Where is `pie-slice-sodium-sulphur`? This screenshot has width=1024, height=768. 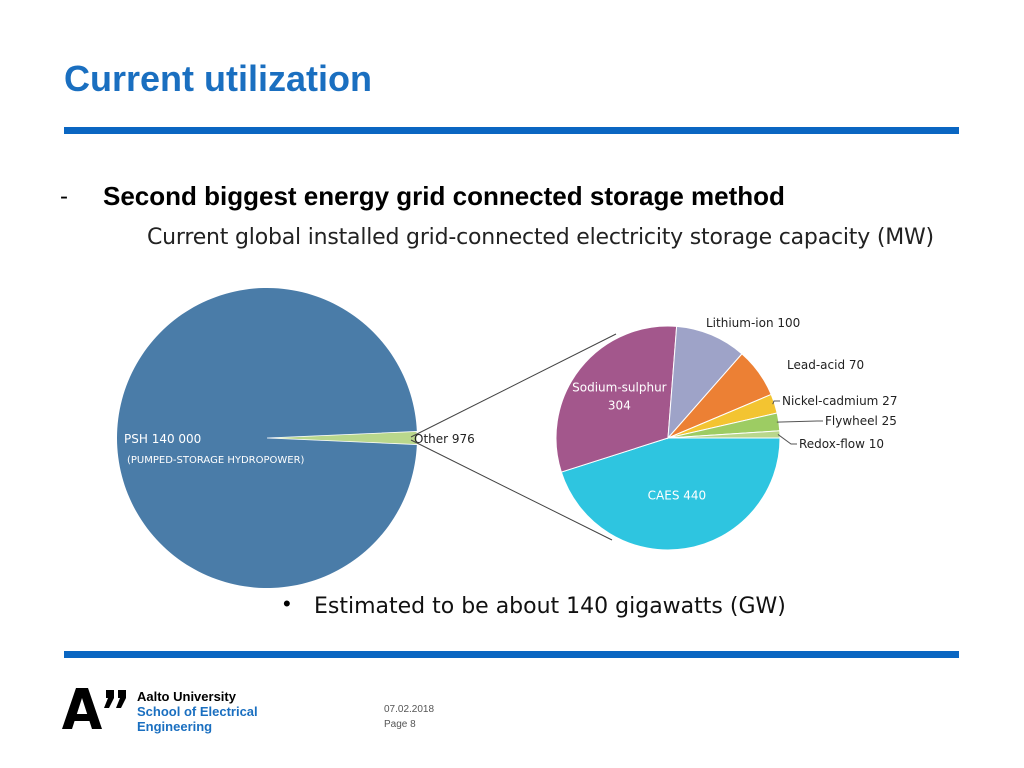
pie-slice-sodium-sulphur is located at coordinates (616, 399).